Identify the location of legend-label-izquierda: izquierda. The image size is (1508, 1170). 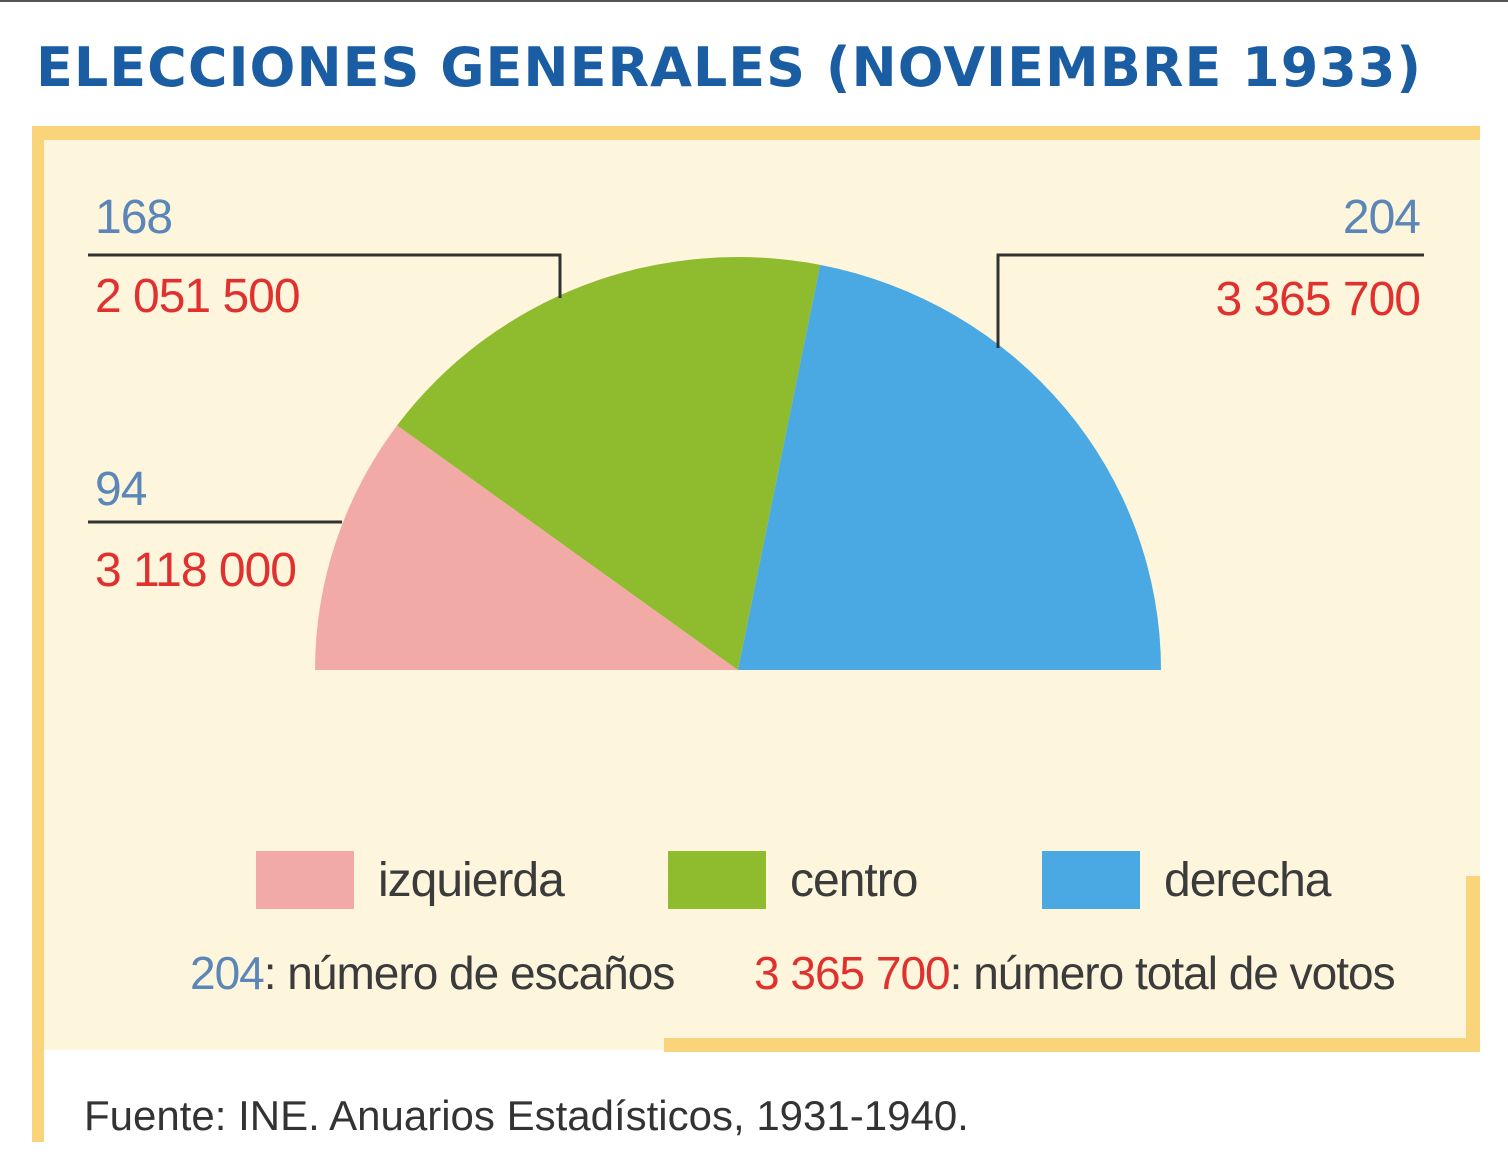
(471, 880).